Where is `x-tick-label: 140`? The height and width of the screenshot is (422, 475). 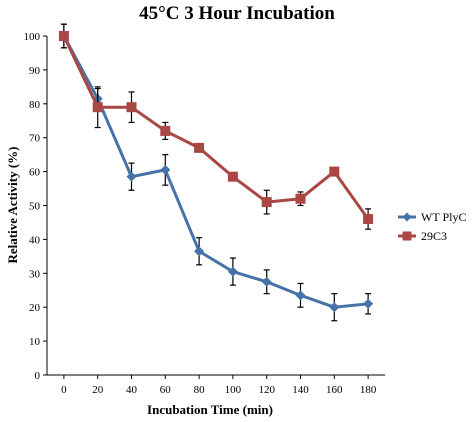 x-tick-label: 140 is located at coordinates (300, 390).